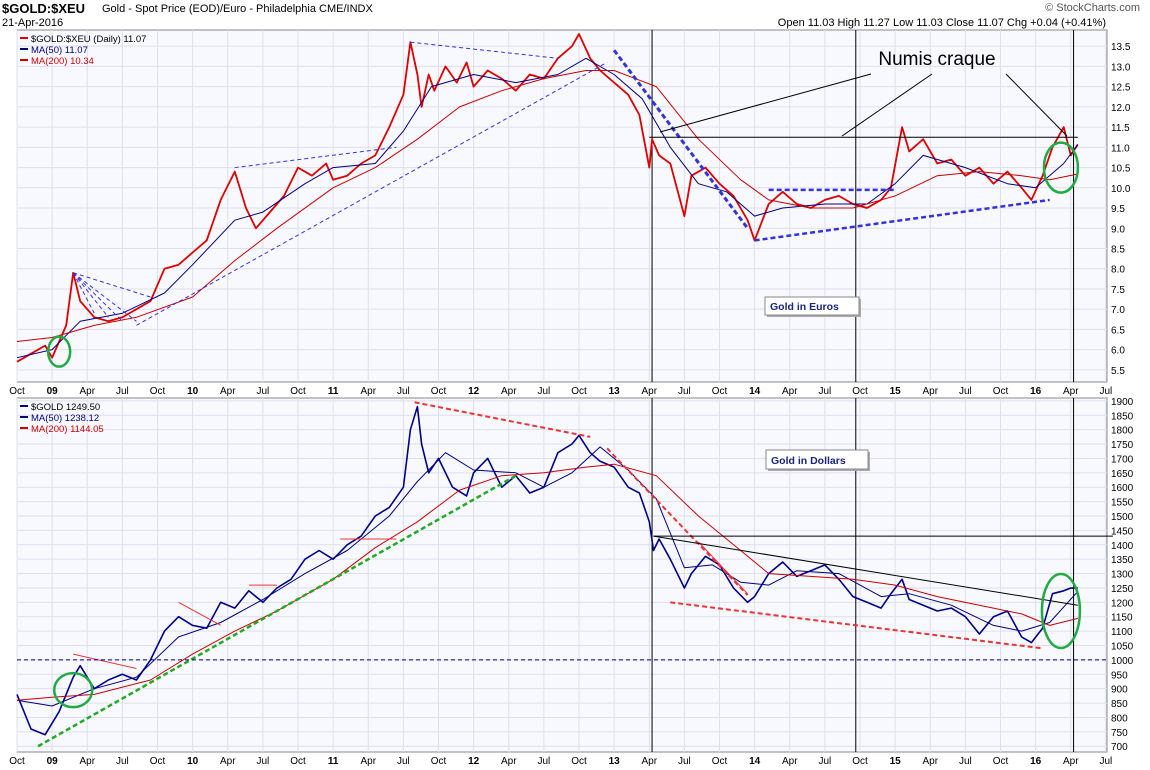  Describe the element at coordinates (1036, 761) in the screenshot. I see `x-tick-label: 16` at that location.